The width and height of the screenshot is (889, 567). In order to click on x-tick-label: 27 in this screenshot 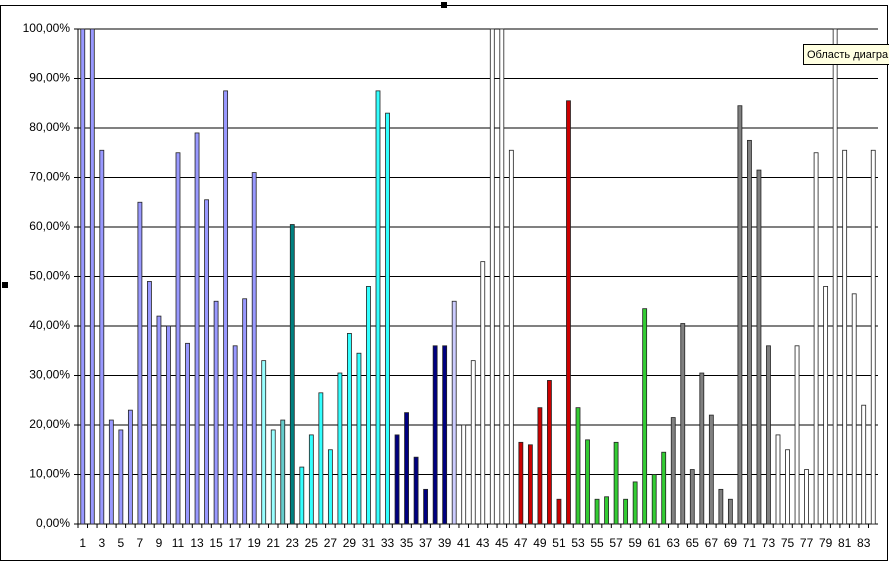, I will do `click(331, 543)`.